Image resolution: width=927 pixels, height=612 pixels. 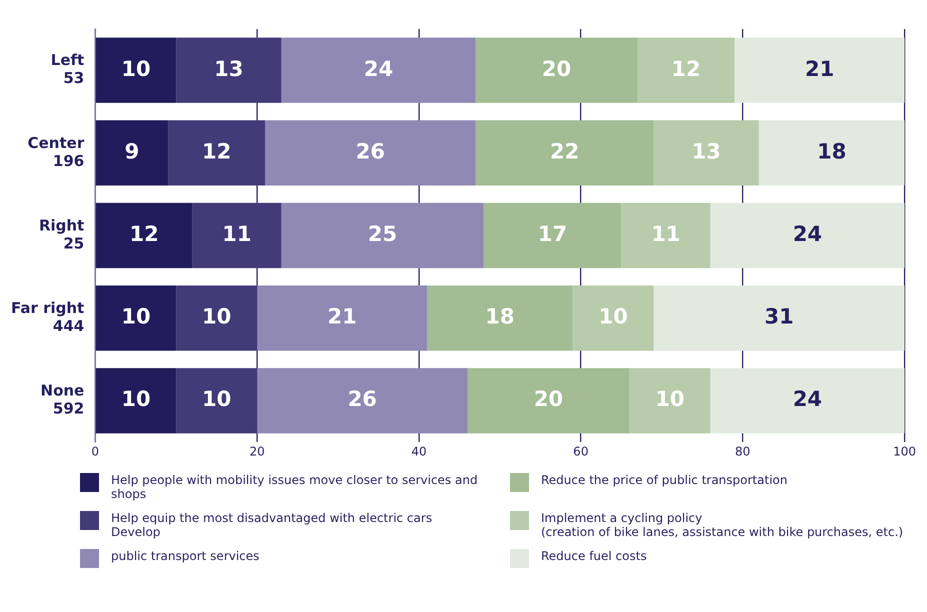 What do you see at coordinates (742, 451) in the screenshot?
I see `x-tick-label: 80` at bounding box center [742, 451].